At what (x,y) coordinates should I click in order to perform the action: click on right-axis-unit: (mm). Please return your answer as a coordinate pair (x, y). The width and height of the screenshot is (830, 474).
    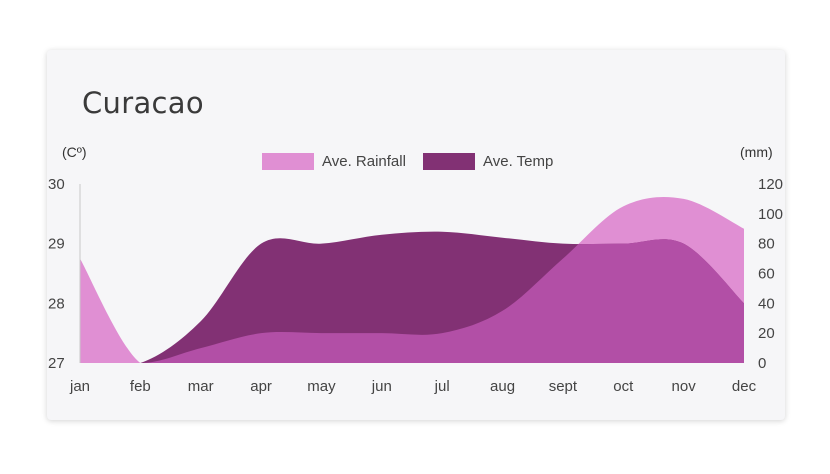
    Looking at the image, I should click on (756, 152).